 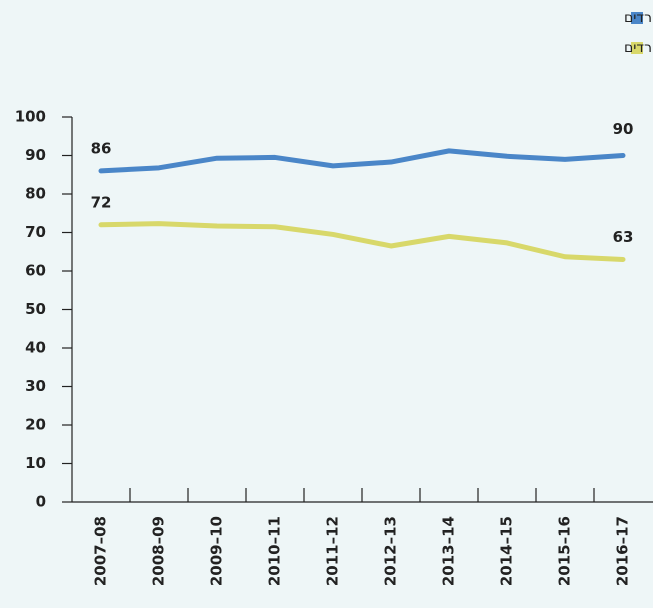 I want to click on x-tick-label: 2016–17, so click(x=623, y=551).